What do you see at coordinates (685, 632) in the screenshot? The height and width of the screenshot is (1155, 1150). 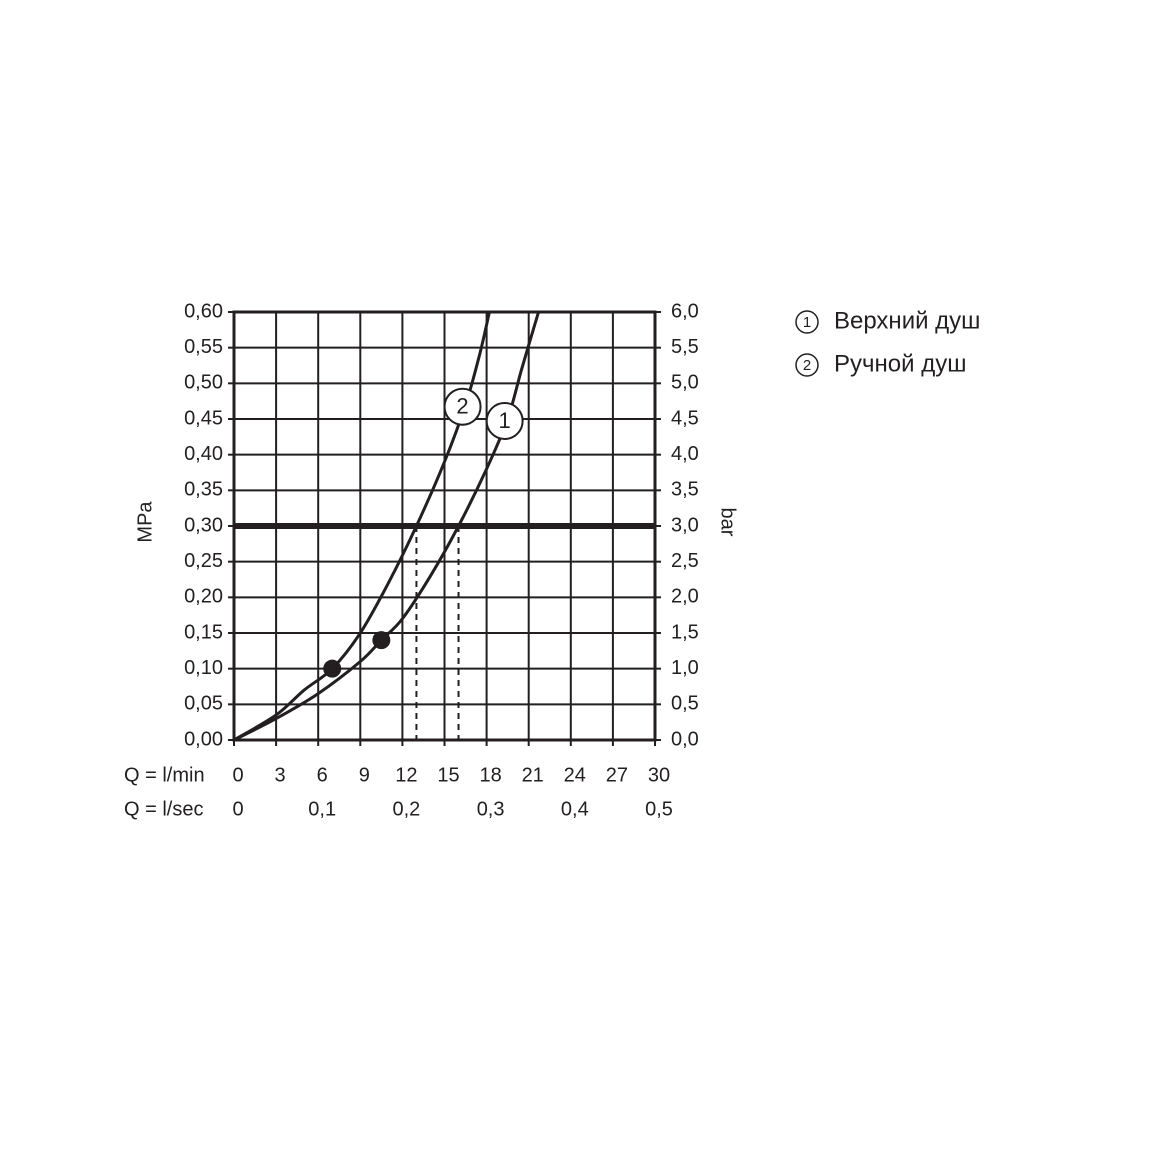 I see `y2-tick-label: 1,5` at bounding box center [685, 632].